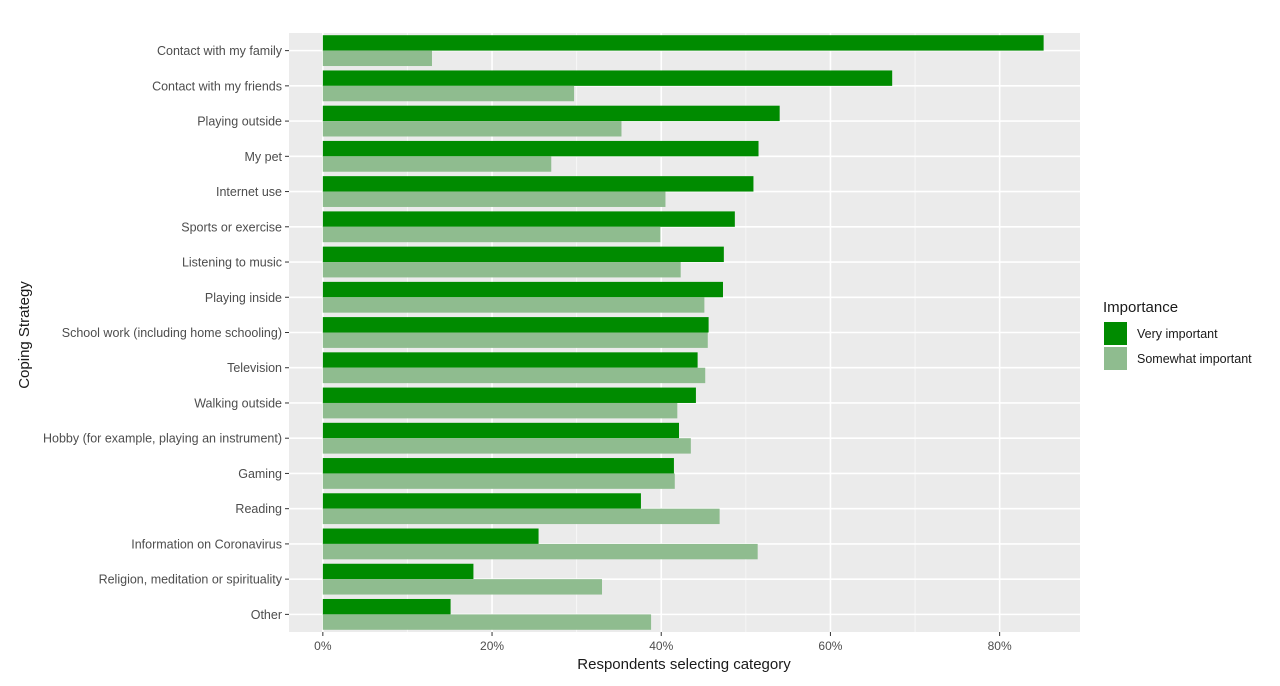 This screenshot has height=686, width=1280. I want to click on category-label: Playing outside, so click(239, 122).